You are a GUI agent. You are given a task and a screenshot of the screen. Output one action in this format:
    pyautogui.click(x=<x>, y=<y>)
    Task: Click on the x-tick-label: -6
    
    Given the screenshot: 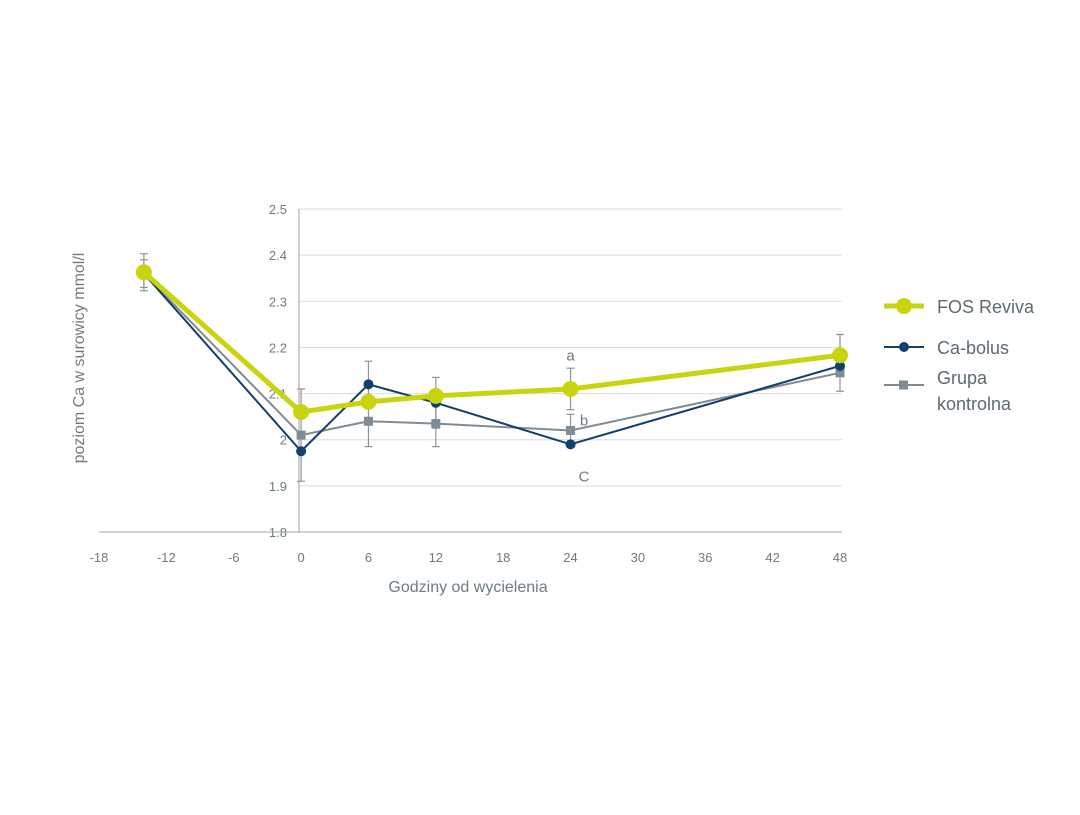 What is the action you would take?
    pyautogui.click(x=234, y=557)
    